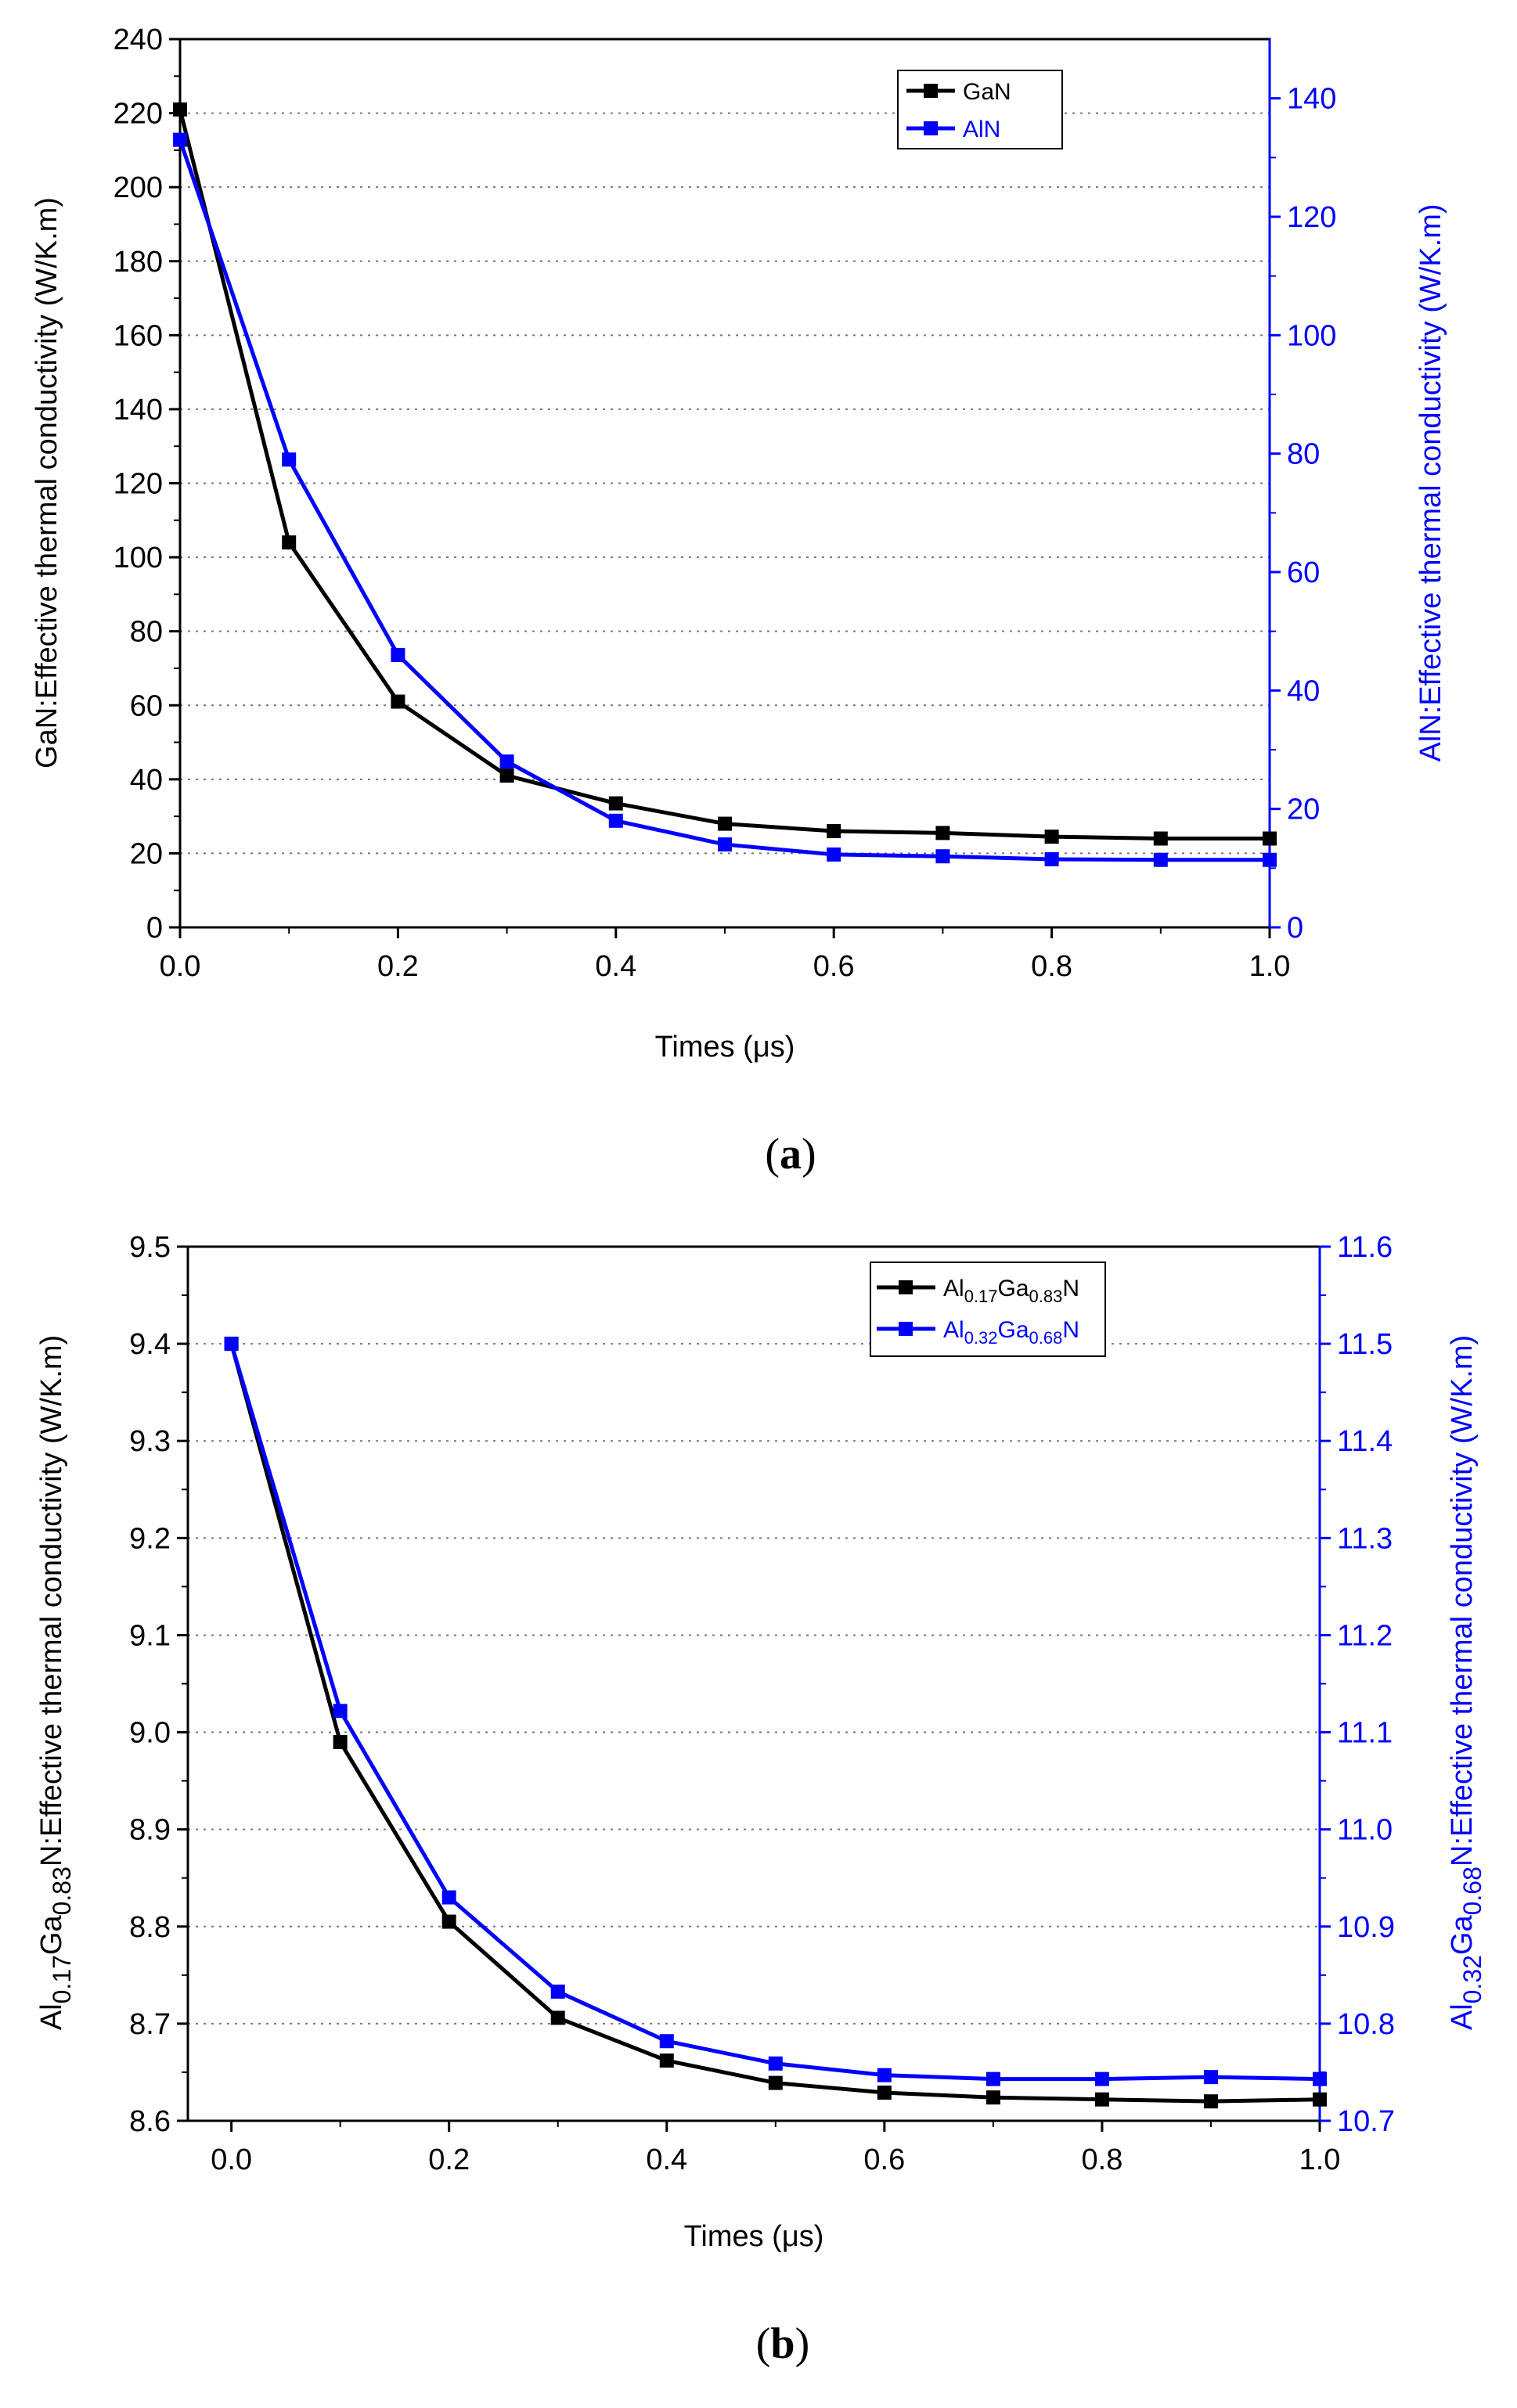 This screenshot has height=2408, width=1517. What do you see at coordinates (1303, 572) in the screenshot?
I see `y-right-tick-label: 60` at bounding box center [1303, 572].